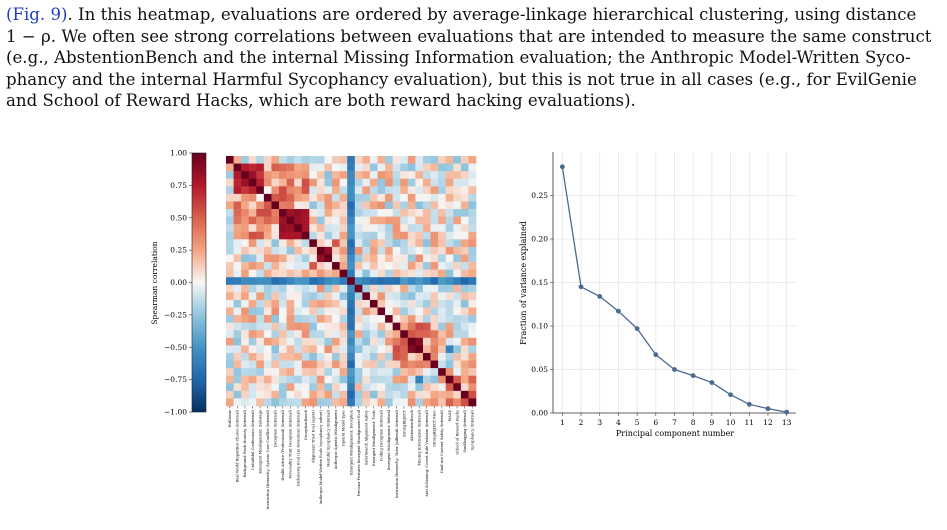 The image size is (947, 530). I want to click on heatmap-x-label: Alignment Trust Eval (agent), so click(313, 436).